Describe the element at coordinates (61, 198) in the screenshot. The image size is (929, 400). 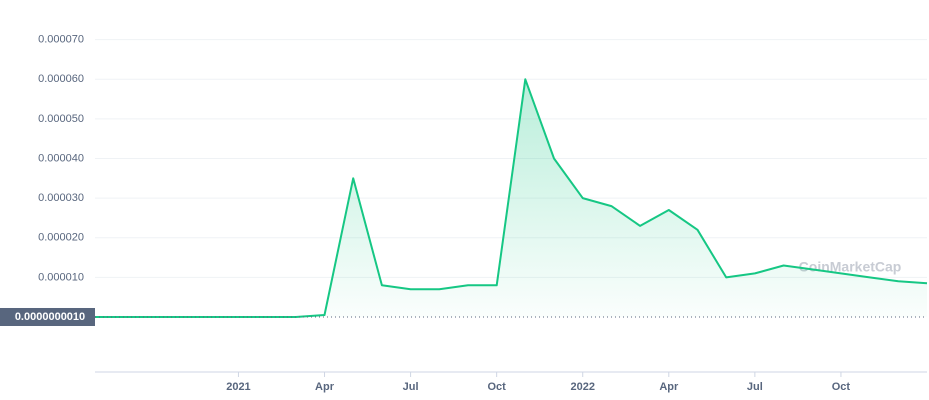
I see `y-tick-label: 0.000030` at that location.